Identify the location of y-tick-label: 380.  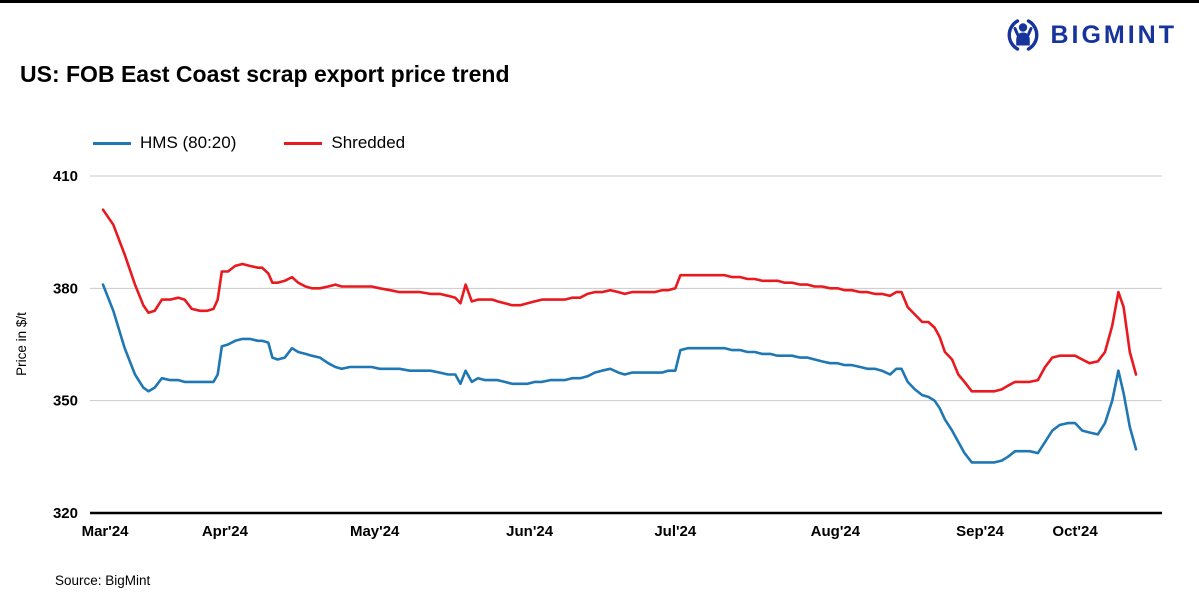
(65, 288).